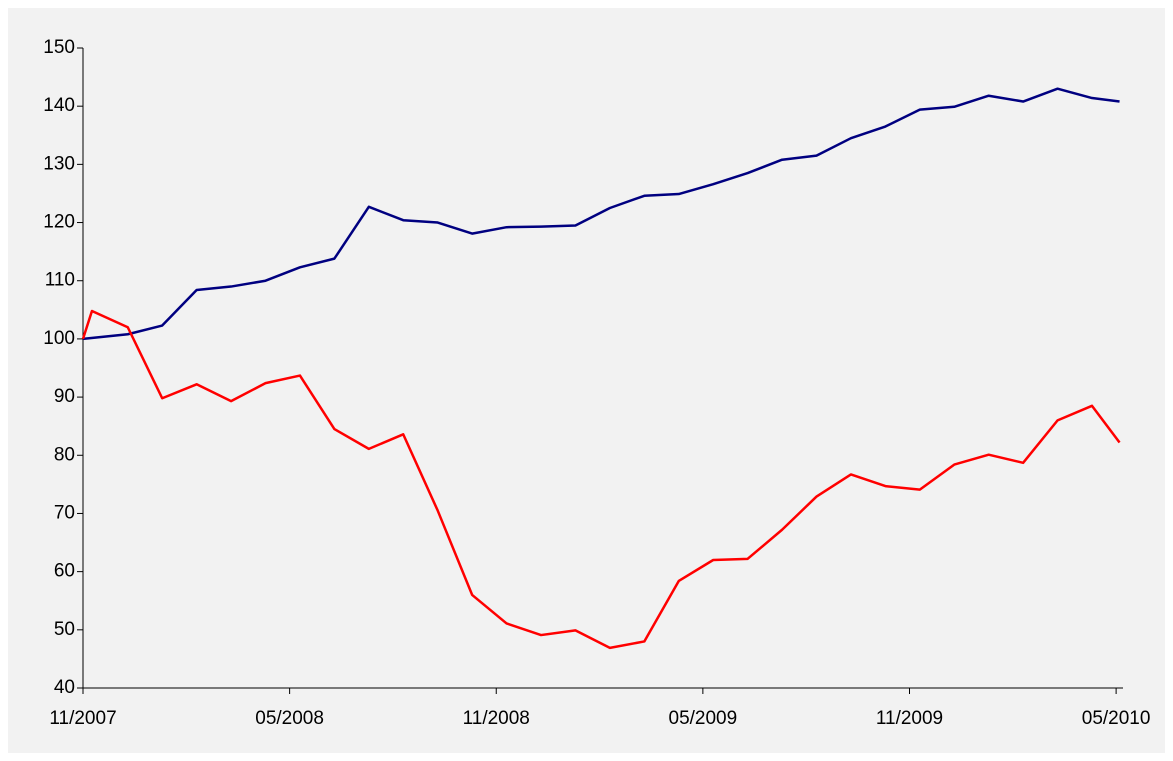 Image resolution: width=1173 pixels, height=761 pixels. I want to click on y-tick-label: 80, so click(64, 454).